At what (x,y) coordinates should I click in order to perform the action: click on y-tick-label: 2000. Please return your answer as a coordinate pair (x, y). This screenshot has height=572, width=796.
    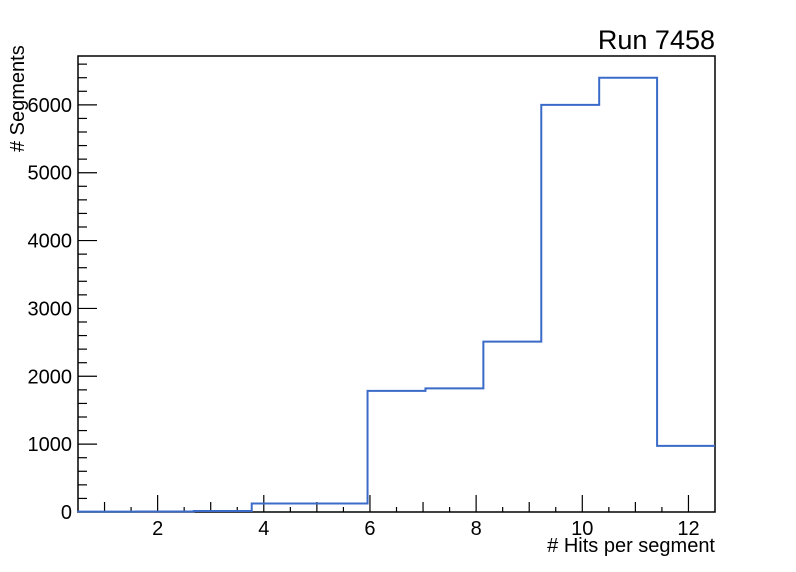
    Looking at the image, I should click on (50, 377).